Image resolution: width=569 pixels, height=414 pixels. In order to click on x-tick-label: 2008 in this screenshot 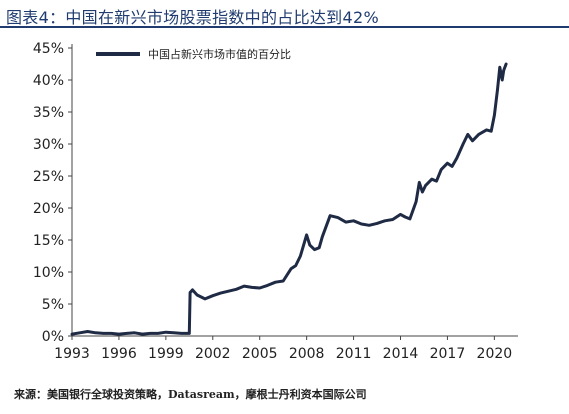, I will do `click(307, 354)`.